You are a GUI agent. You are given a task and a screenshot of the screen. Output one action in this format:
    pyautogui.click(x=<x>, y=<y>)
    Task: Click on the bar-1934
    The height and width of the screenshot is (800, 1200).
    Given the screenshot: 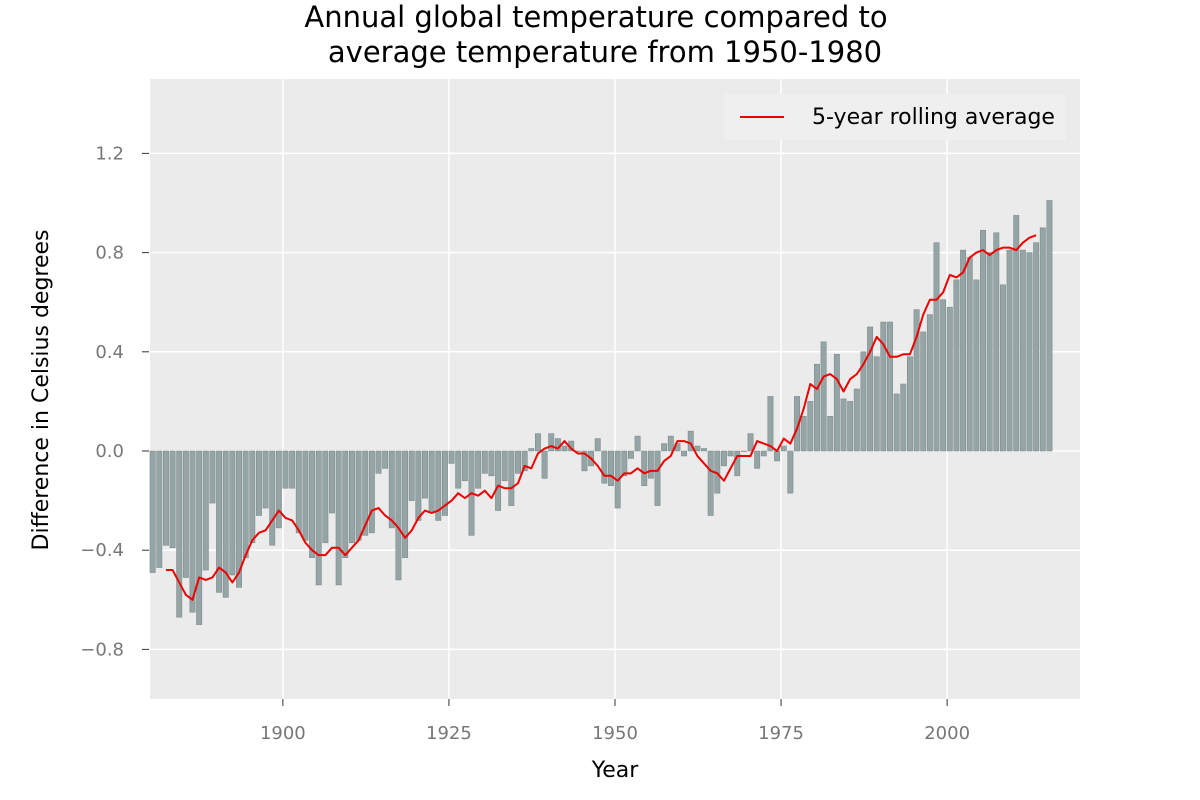 What is the action you would take?
    pyautogui.click(x=511, y=478)
    